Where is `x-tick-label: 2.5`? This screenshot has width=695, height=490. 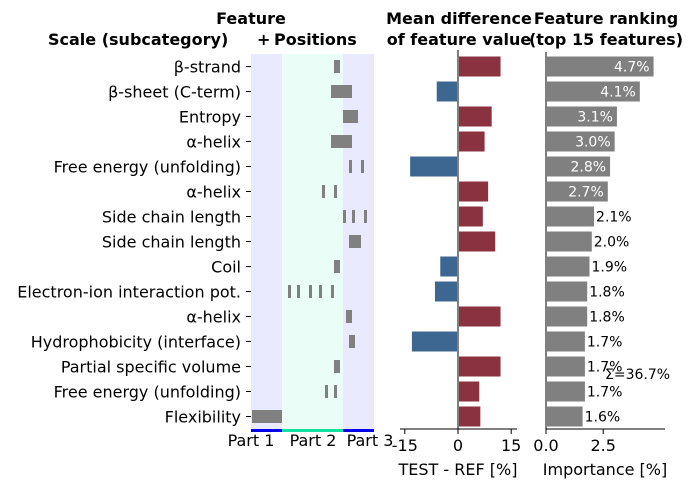
x-tick-label: 2.5 is located at coordinates (602, 445).